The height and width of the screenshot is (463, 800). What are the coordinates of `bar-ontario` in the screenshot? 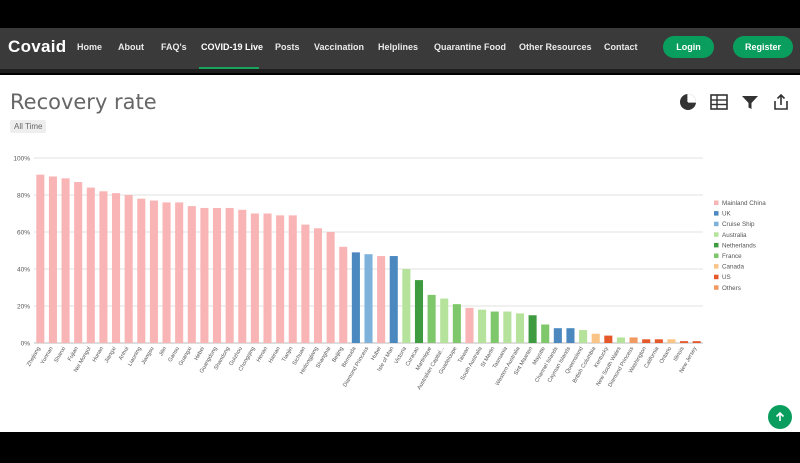 It's located at (671, 341).